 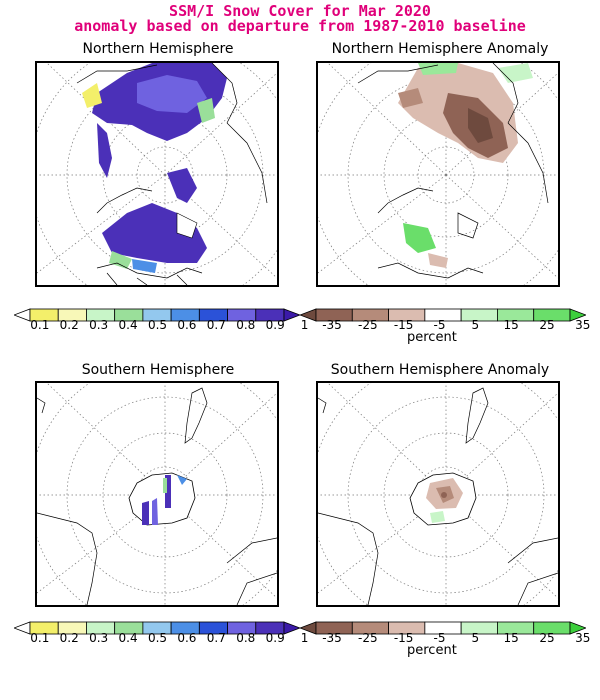 What do you see at coordinates (444, 495) in the screenshot?
I see `antarctica-anomaly-center` at bounding box center [444, 495].